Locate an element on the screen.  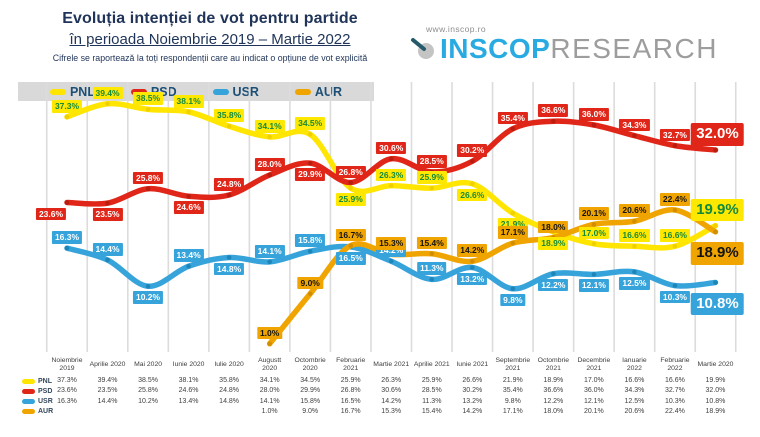
x-axis-label: Februarie 2021 is located at coordinates (351, 364).